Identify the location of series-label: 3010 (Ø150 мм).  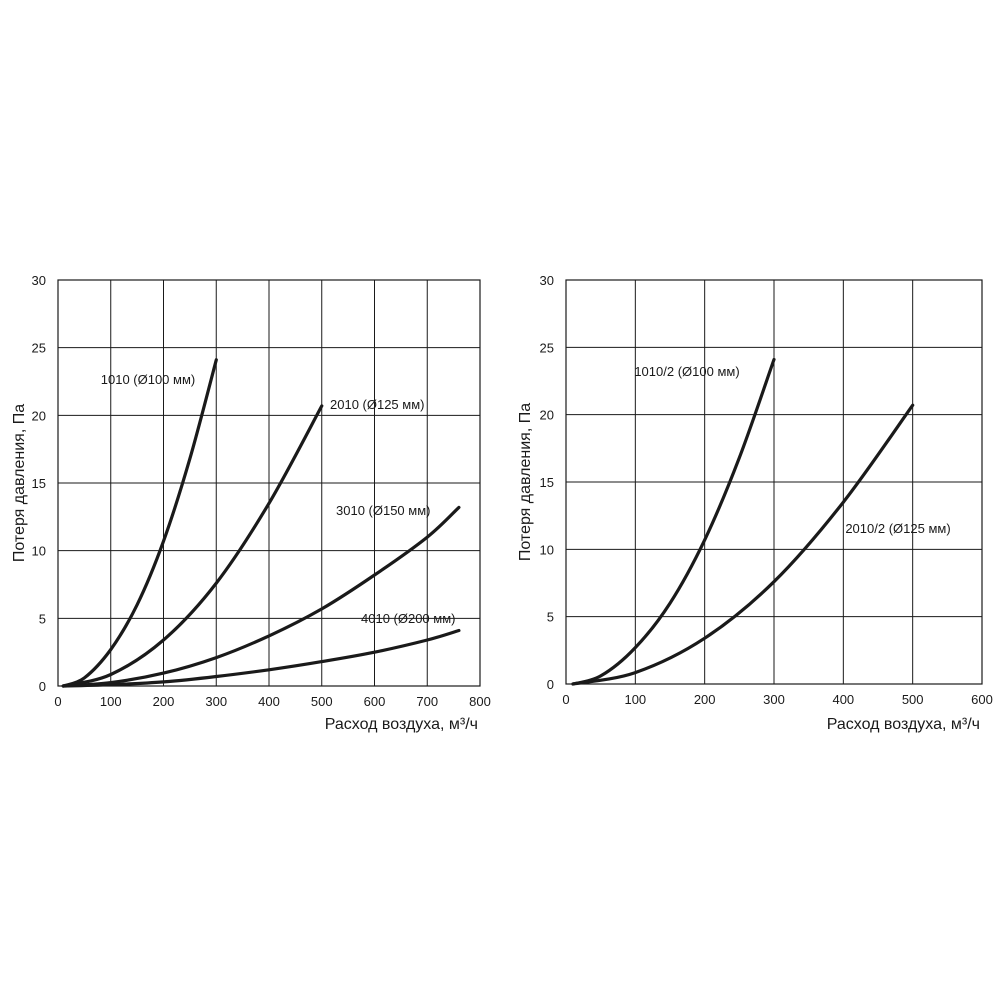
(383, 510).